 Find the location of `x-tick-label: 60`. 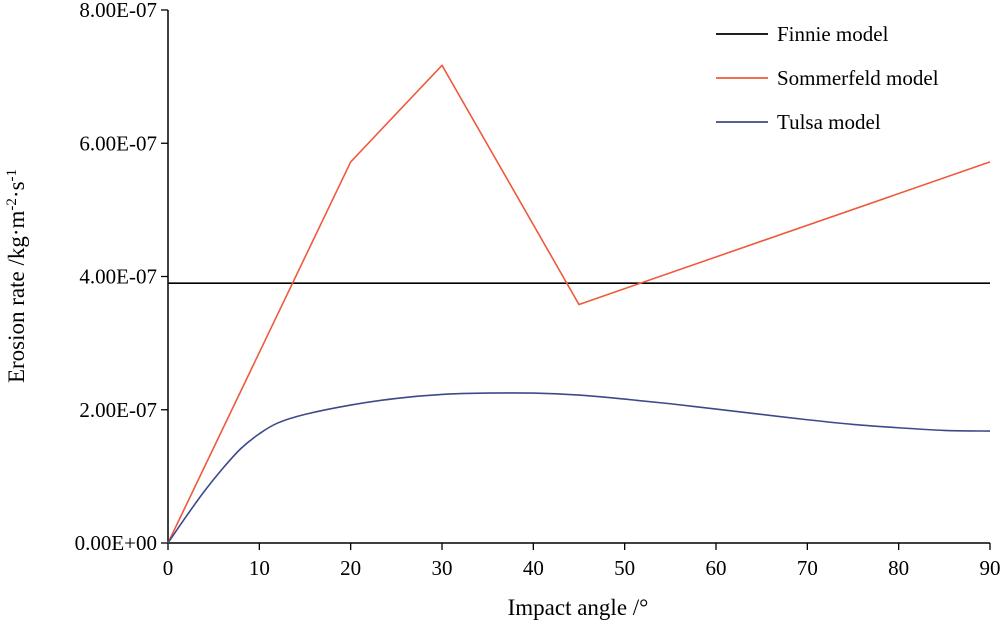

x-tick-label: 60 is located at coordinates (716, 568).